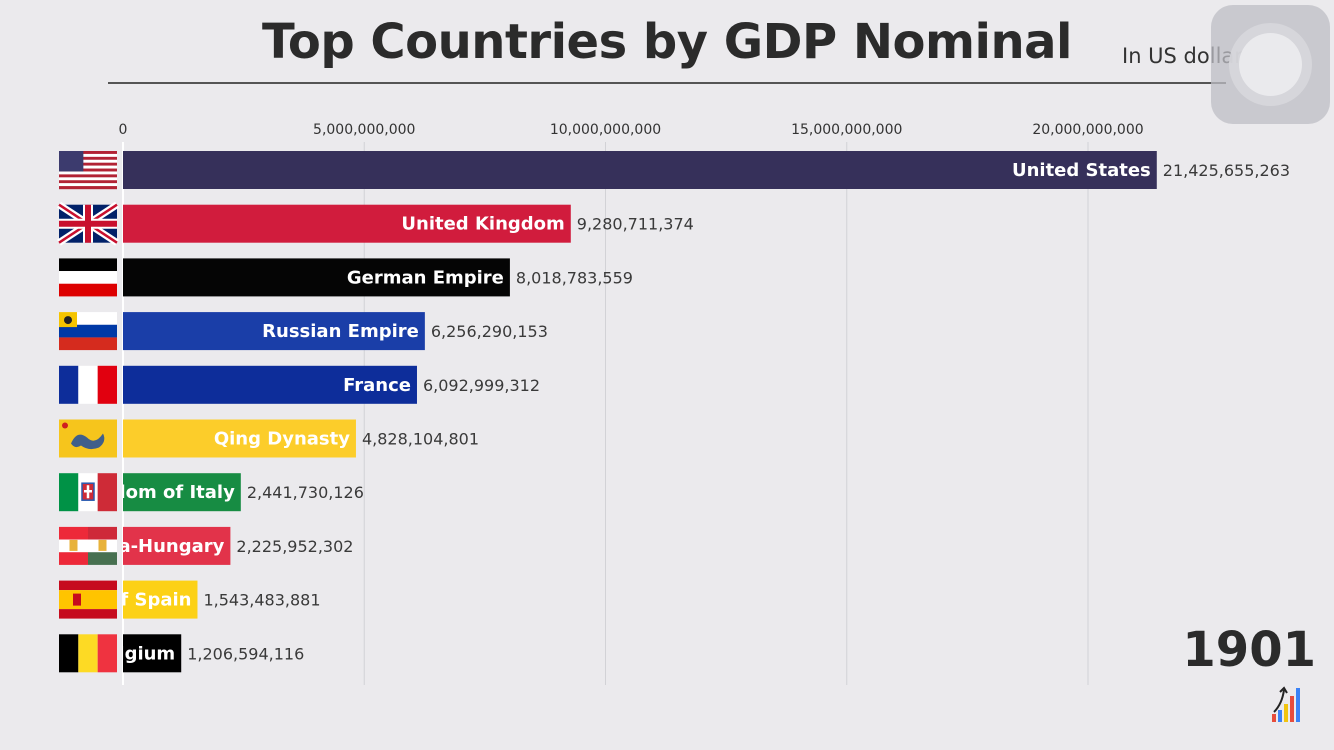  Describe the element at coordinates (1249, 650) in the screenshot. I see `year-counter: 1901` at that location.